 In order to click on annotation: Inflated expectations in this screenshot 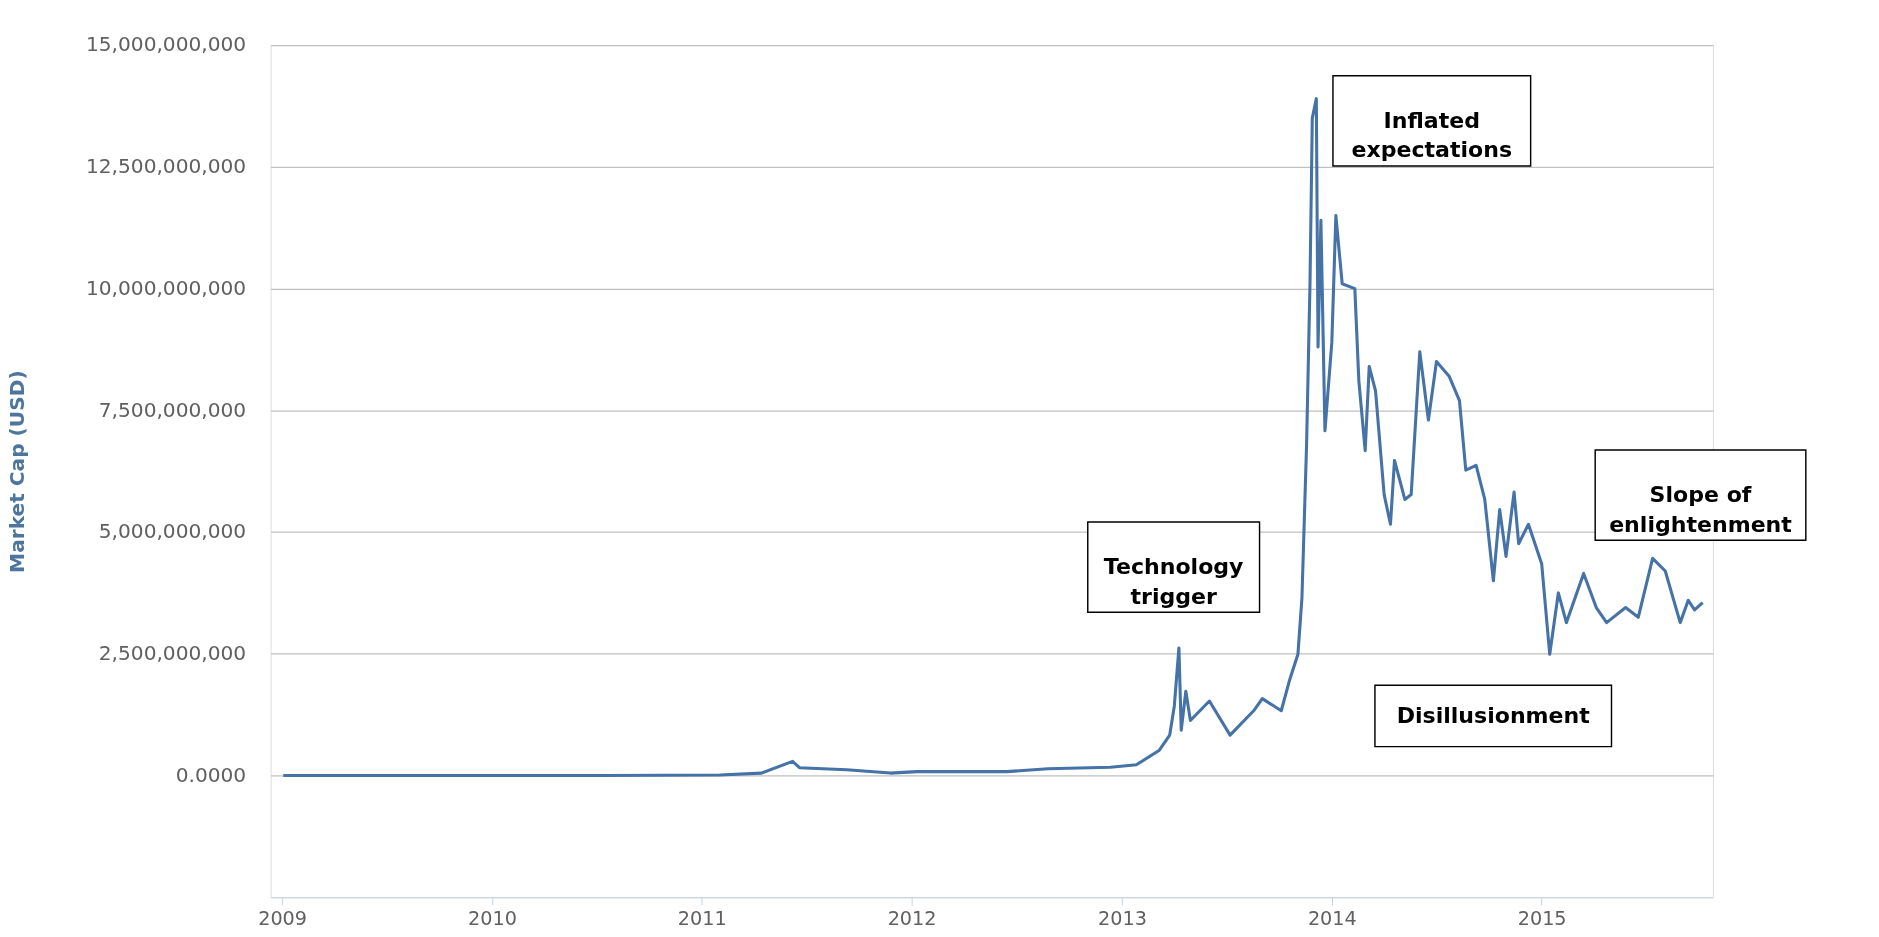, I will do `click(1432, 135)`.